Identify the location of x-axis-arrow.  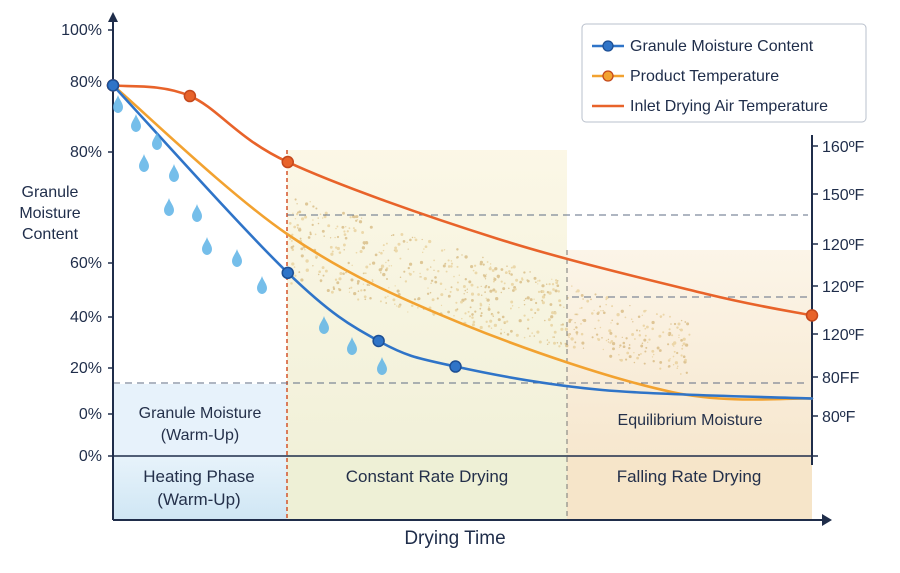
(827, 520).